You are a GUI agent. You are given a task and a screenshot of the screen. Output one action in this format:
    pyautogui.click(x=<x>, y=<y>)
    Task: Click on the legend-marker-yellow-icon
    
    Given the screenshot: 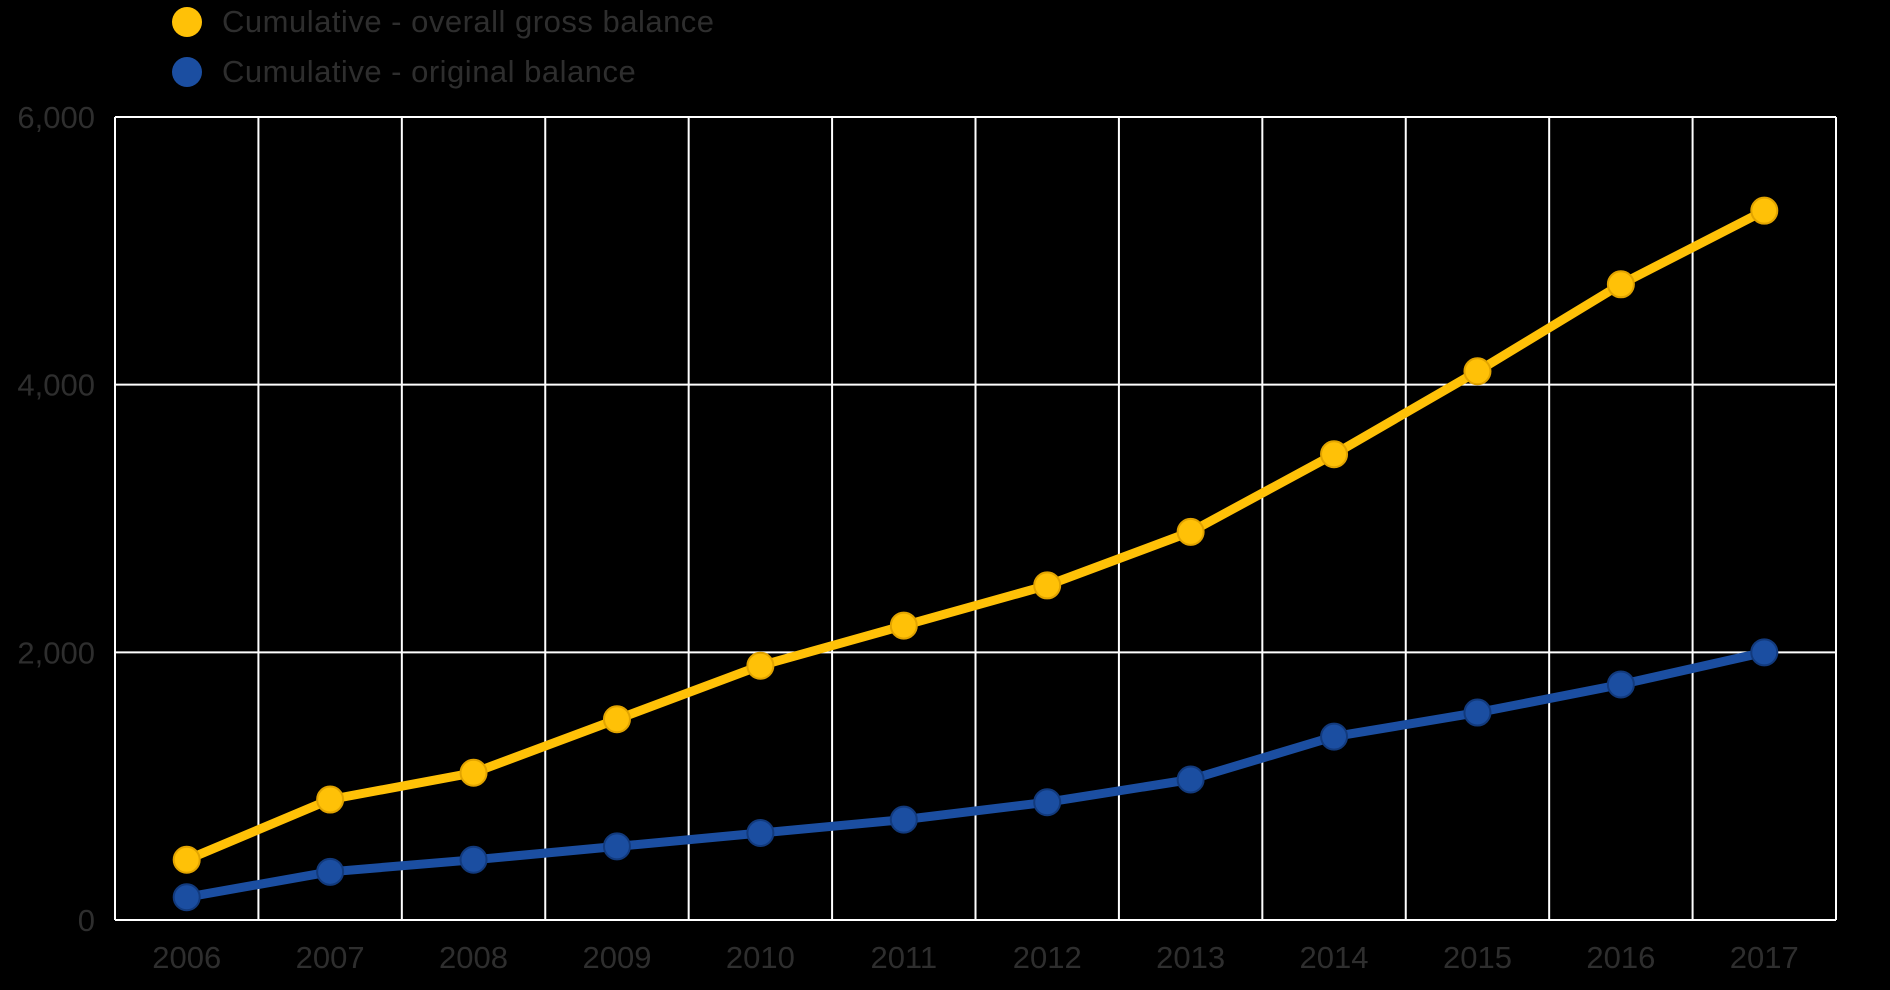 What is the action you would take?
    pyautogui.click(x=187, y=22)
    